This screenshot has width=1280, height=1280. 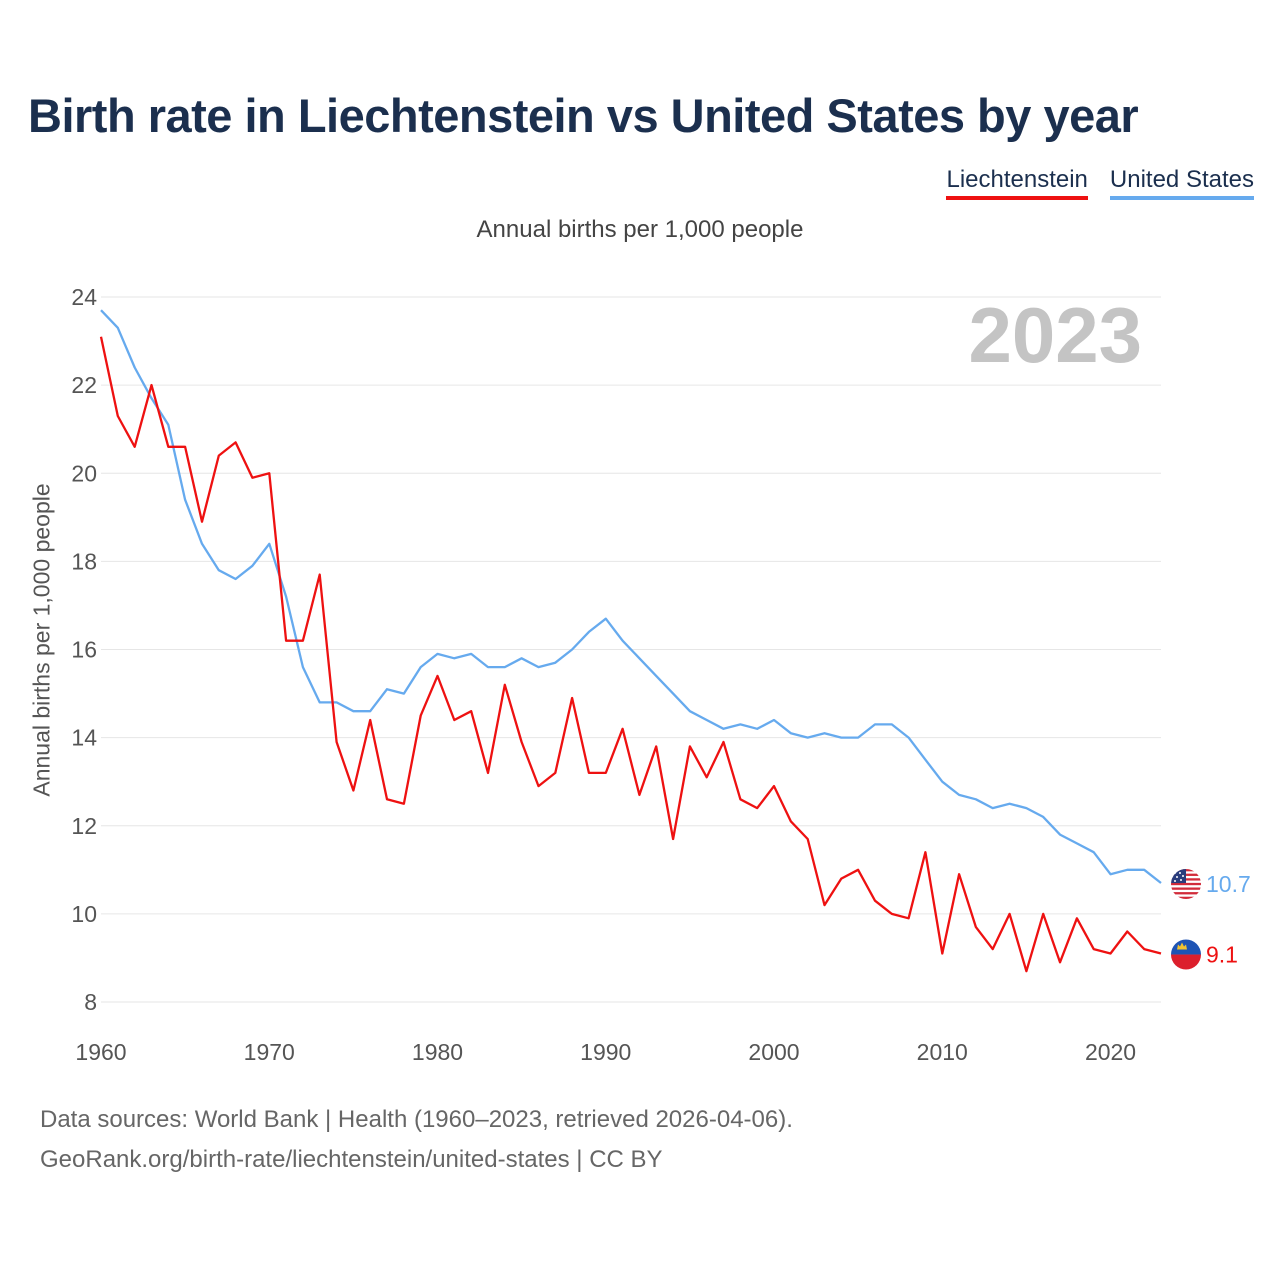 What do you see at coordinates (1017, 183) in the screenshot?
I see `legend-item-liechtenstein: Liechtenstein` at bounding box center [1017, 183].